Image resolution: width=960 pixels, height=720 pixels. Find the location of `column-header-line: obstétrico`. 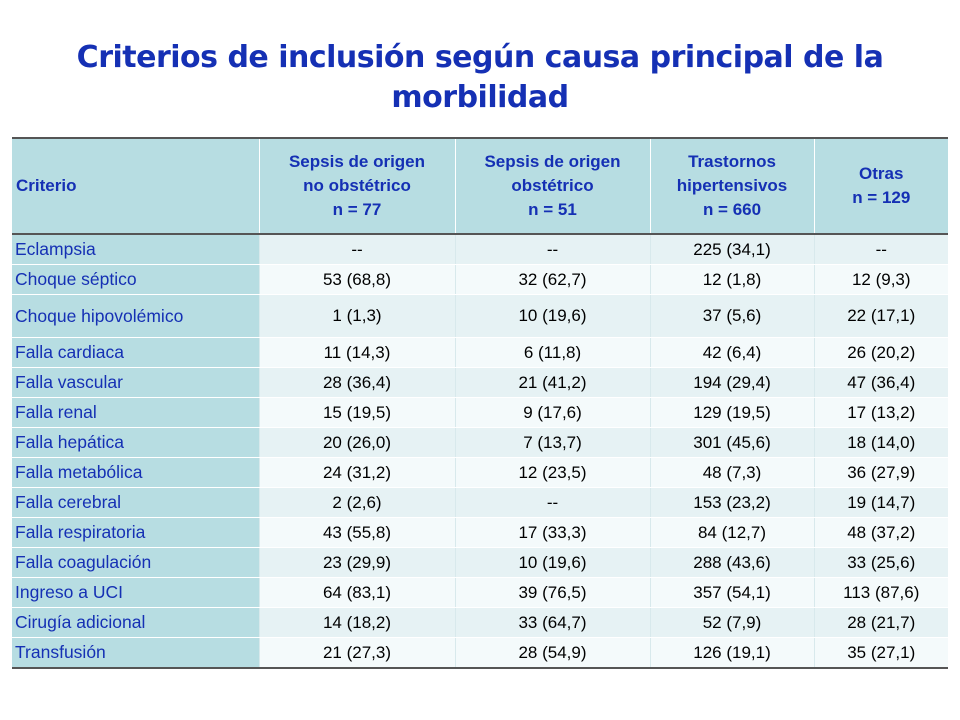

column-header-line: obstétrico is located at coordinates (552, 185).